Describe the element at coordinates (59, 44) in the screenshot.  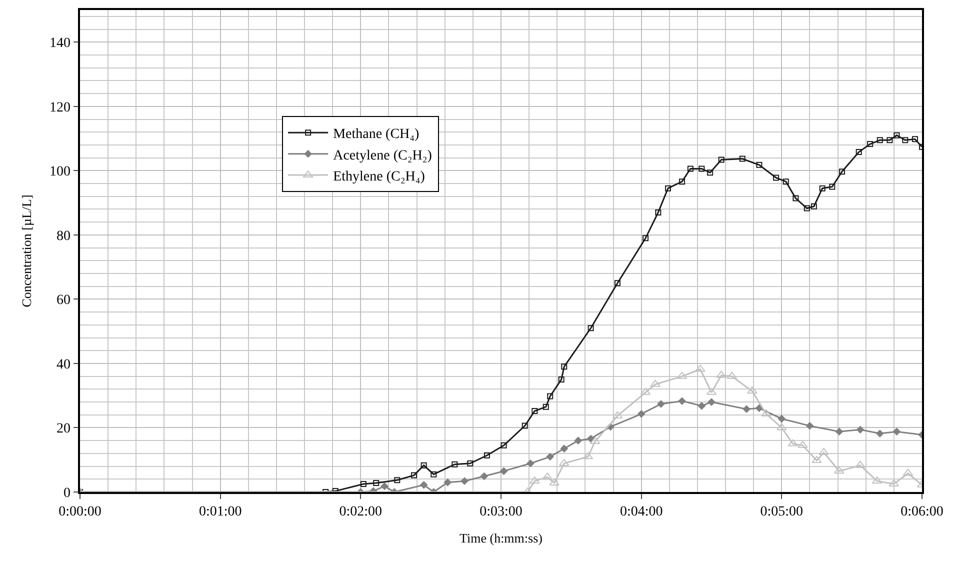
I see `y-tick-label: 140` at that location.